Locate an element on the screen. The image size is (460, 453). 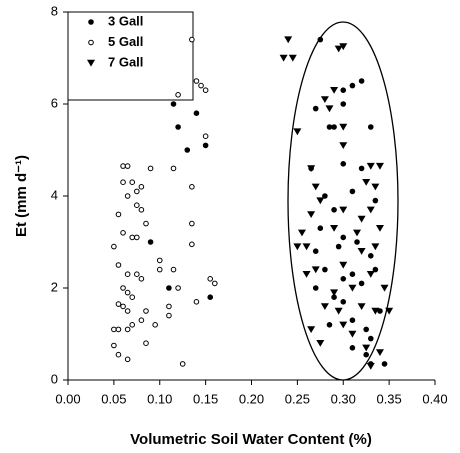
x-tick-label: 0.25 is located at coordinates (297, 398).